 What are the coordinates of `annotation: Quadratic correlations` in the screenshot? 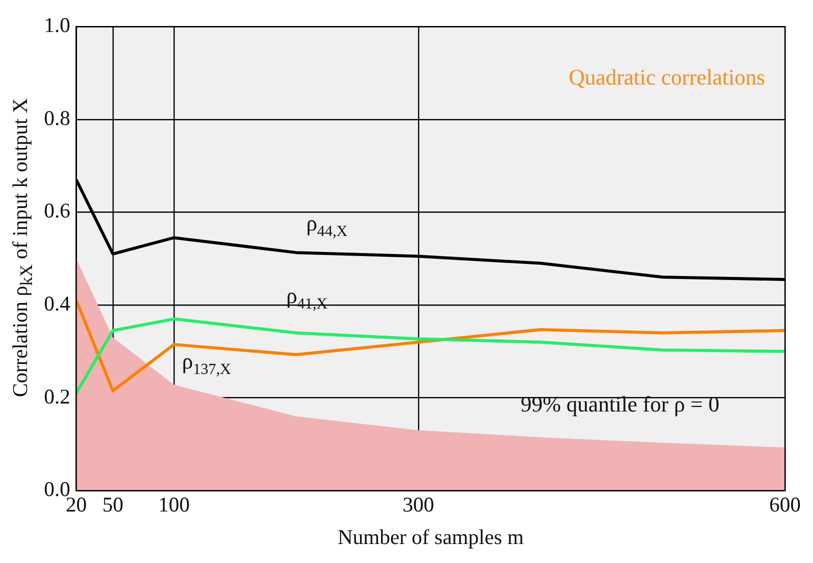 It's located at (666, 77).